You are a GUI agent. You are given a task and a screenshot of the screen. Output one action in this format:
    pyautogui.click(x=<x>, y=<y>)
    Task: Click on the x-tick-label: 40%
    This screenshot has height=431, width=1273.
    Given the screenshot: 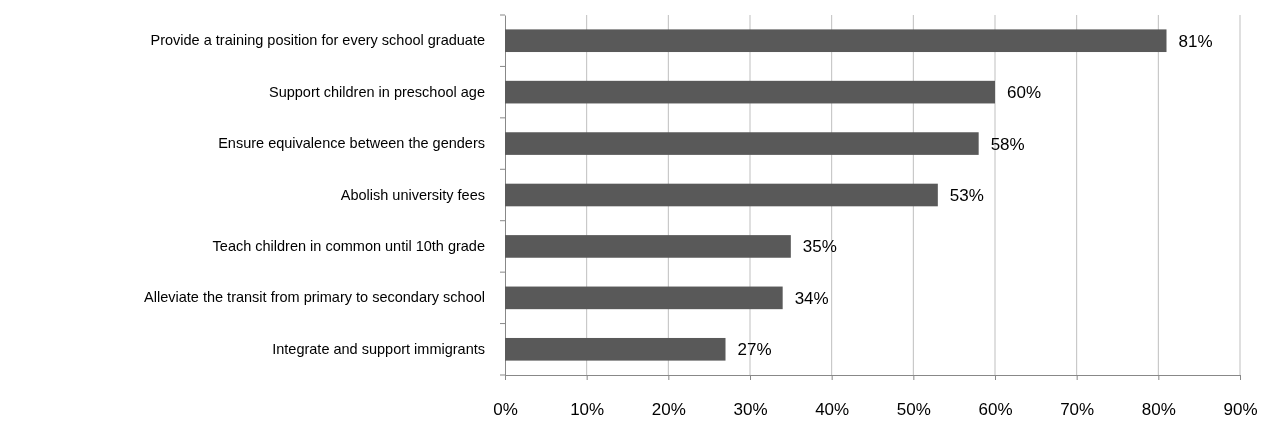 What is the action you would take?
    pyautogui.click(x=832, y=410)
    